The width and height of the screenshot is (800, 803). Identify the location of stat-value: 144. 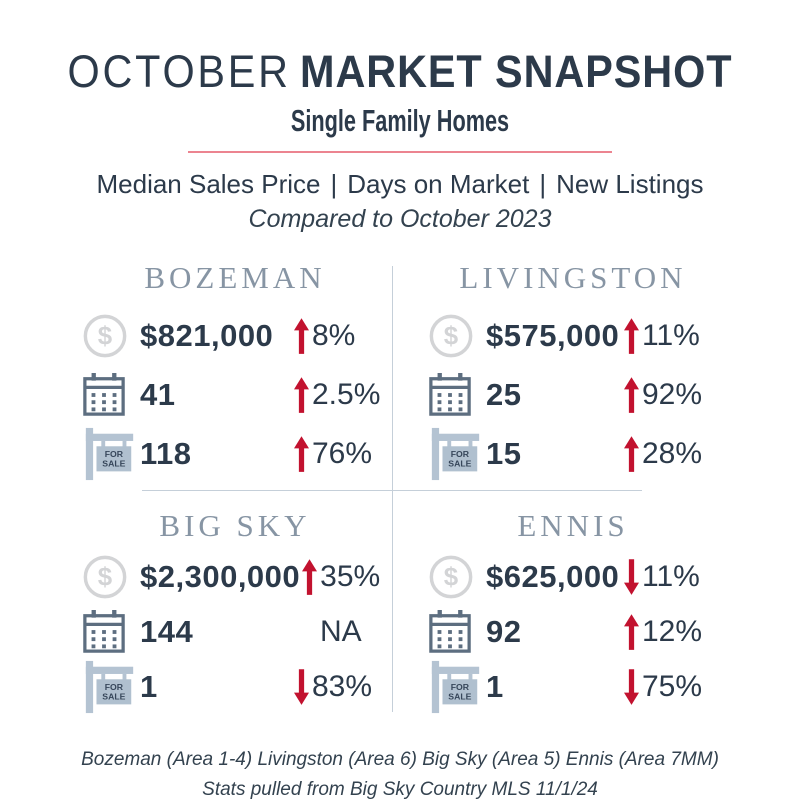
(167, 631).